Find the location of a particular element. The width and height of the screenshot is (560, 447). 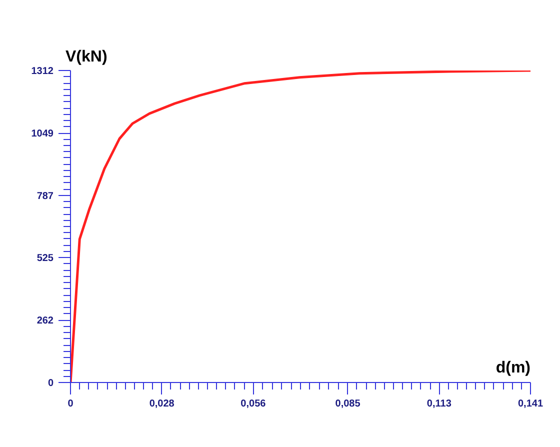

x-tick-label: 0,141 is located at coordinates (531, 404).